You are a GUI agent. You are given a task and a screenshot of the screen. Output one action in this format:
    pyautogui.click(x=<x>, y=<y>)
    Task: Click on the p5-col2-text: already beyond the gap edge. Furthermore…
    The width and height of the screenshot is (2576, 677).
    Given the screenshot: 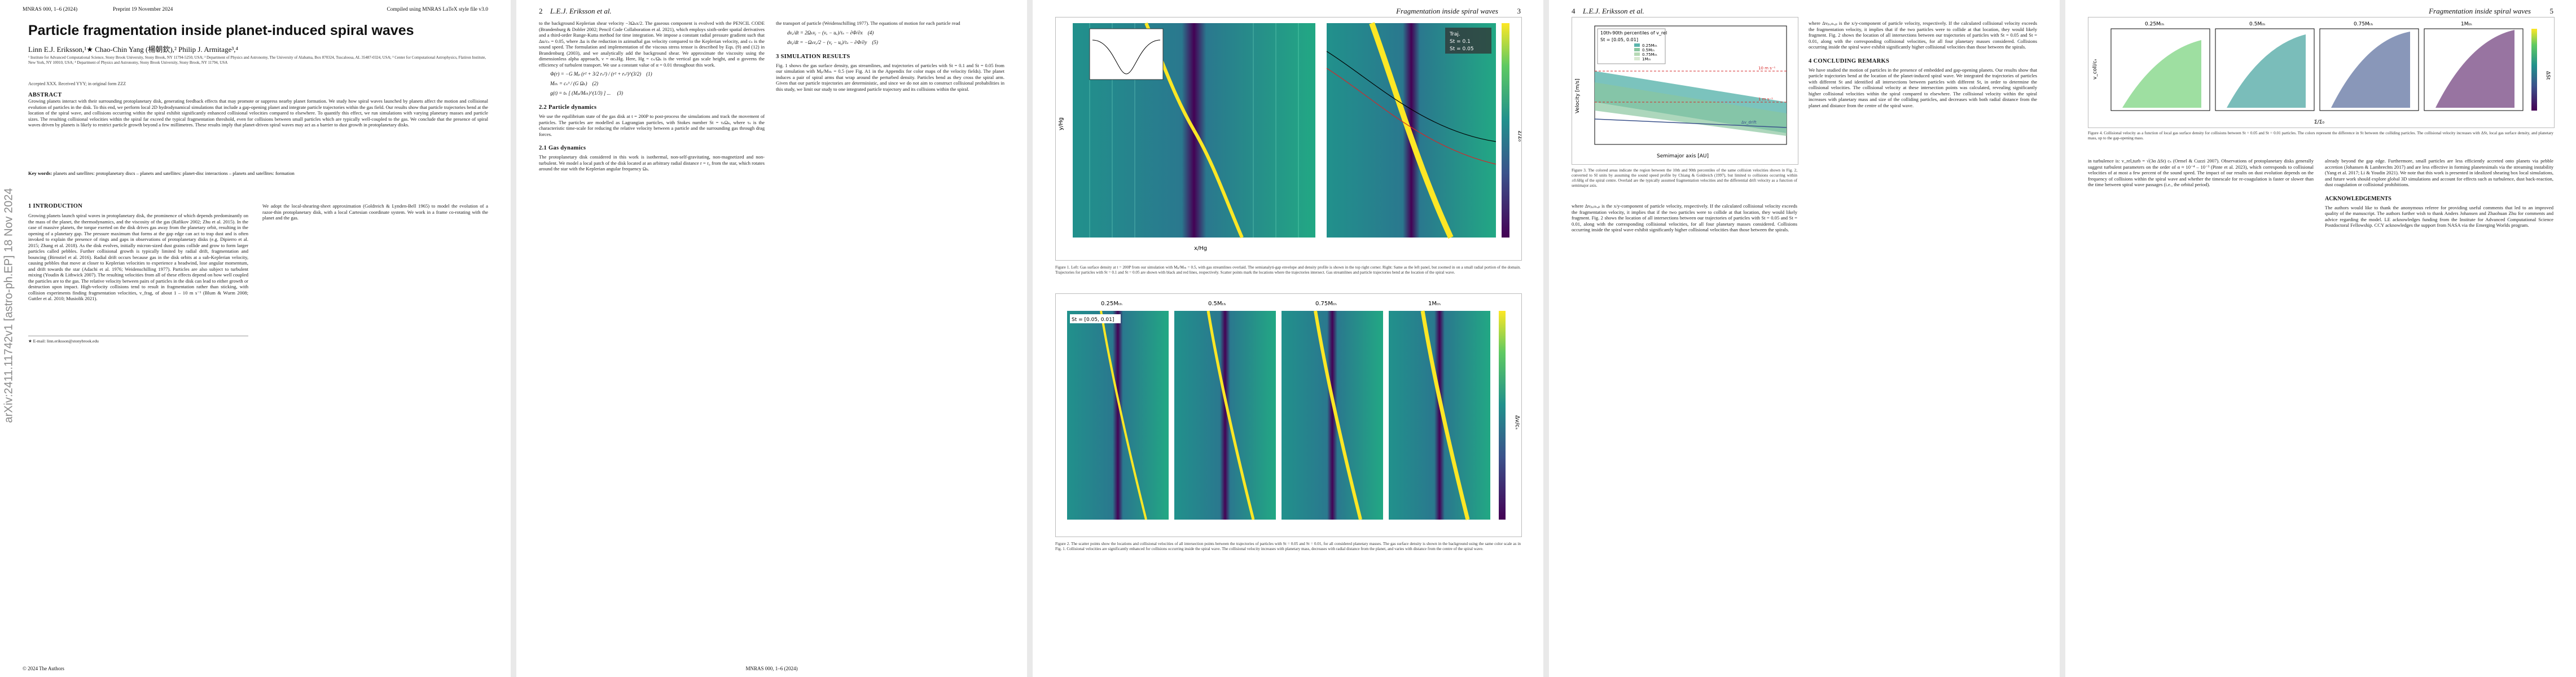 What is the action you would take?
    pyautogui.click(x=2439, y=172)
    